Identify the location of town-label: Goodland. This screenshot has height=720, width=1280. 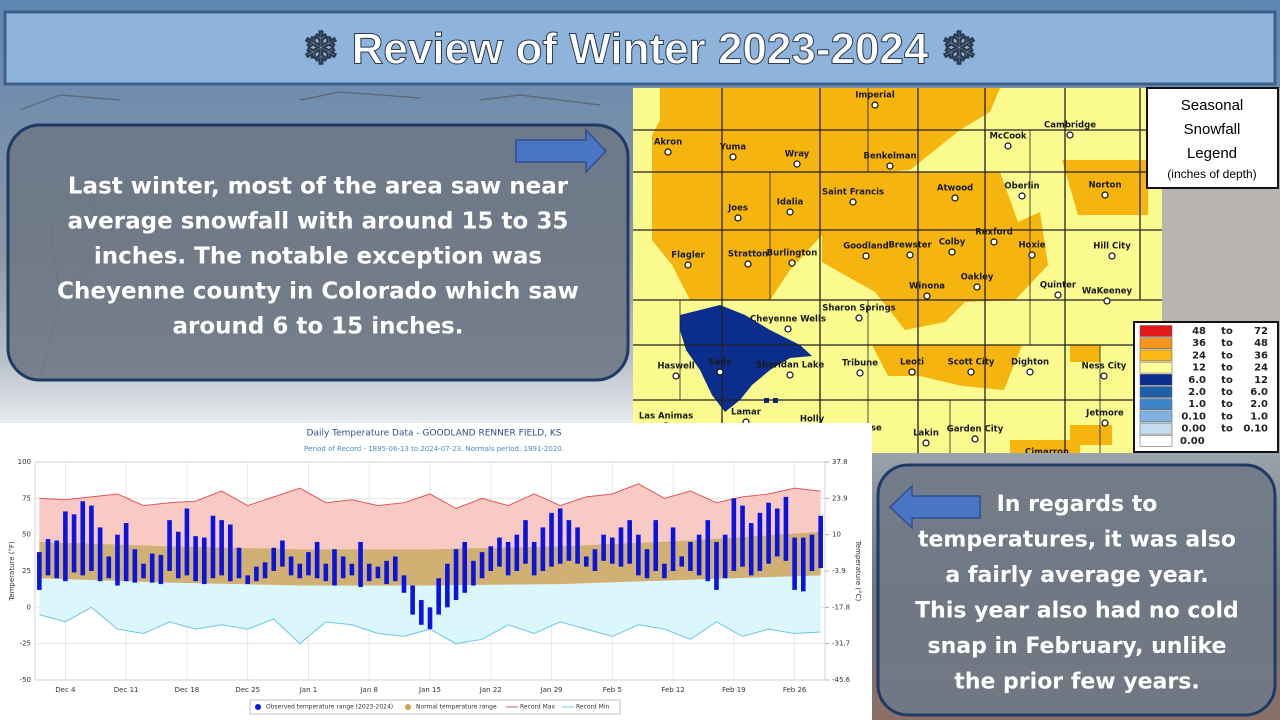
(866, 247).